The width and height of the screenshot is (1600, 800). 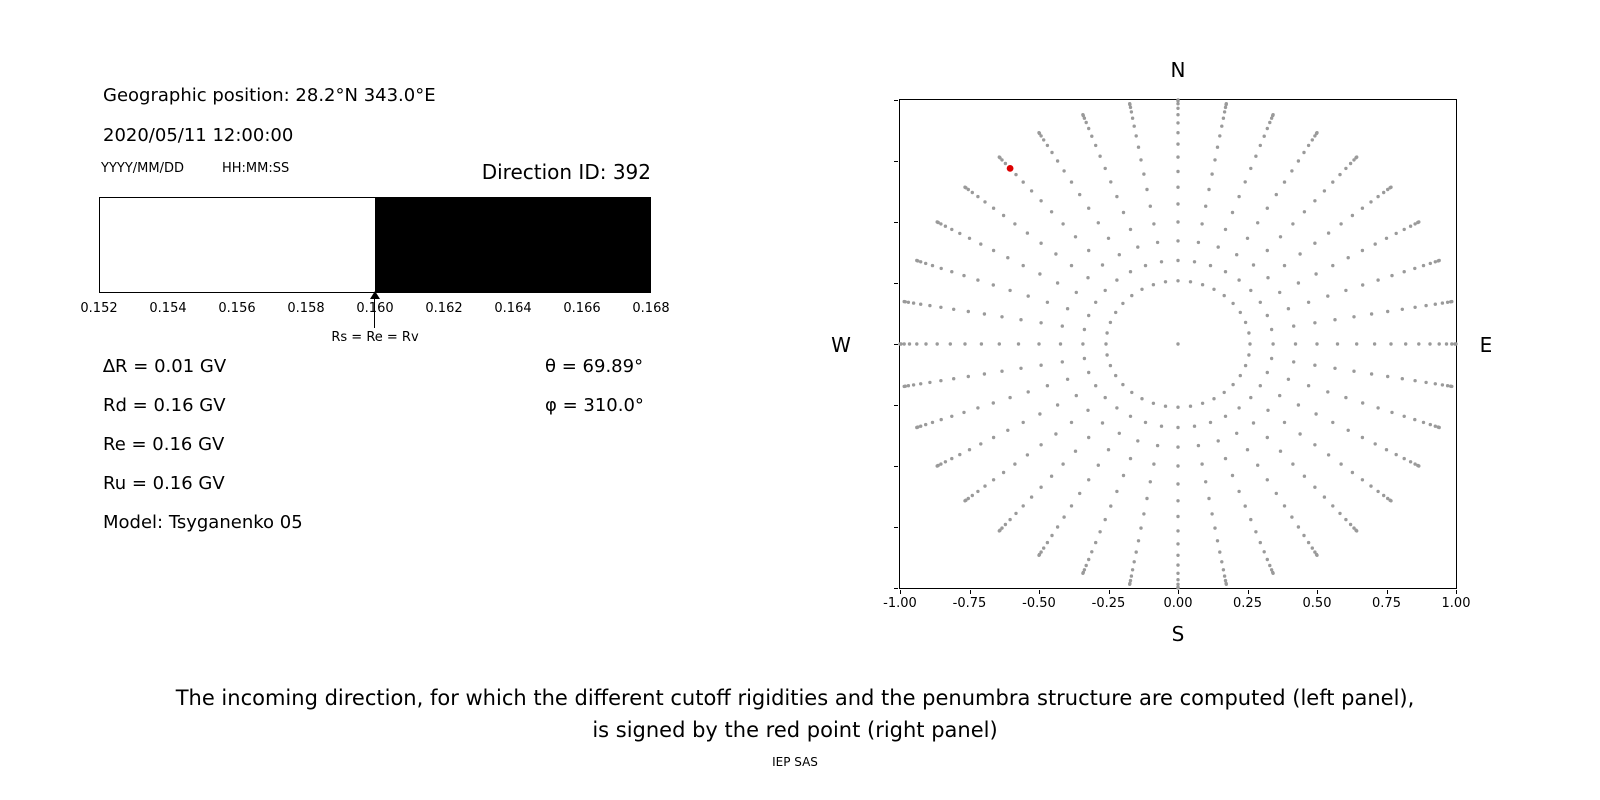 What do you see at coordinates (795, 730) in the screenshot?
I see `caption-line-2: is signed by the red point (right panel)` at bounding box center [795, 730].